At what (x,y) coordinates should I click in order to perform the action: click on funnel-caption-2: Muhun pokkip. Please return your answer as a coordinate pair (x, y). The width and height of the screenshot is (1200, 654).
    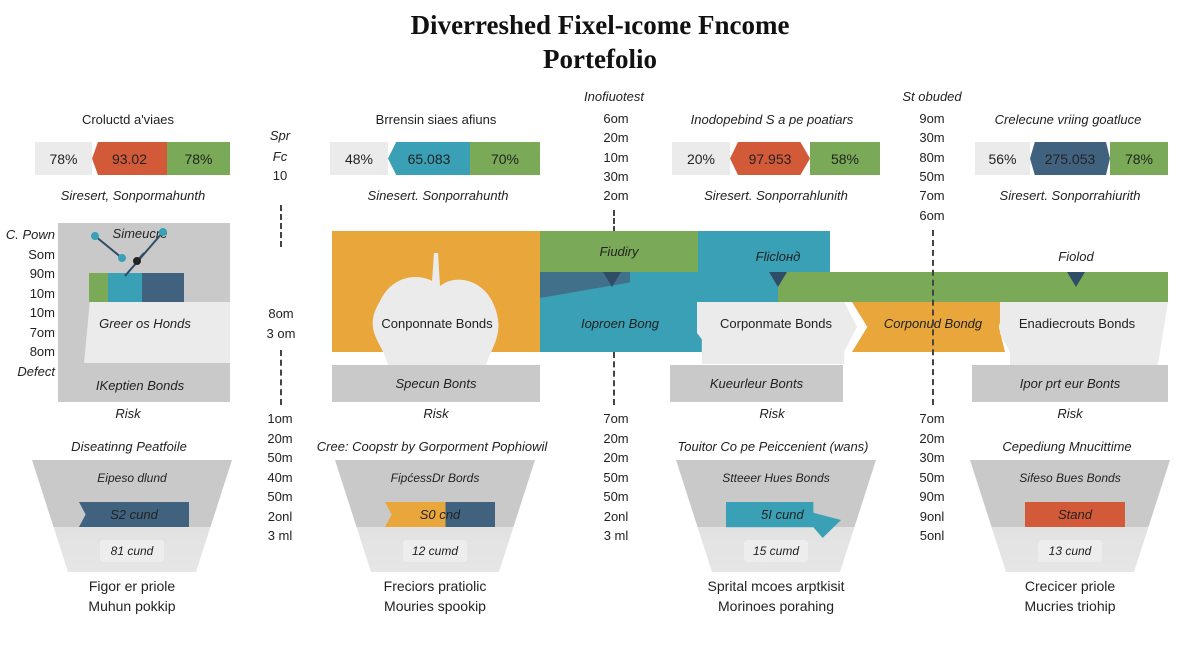
    Looking at the image, I should click on (132, 606).